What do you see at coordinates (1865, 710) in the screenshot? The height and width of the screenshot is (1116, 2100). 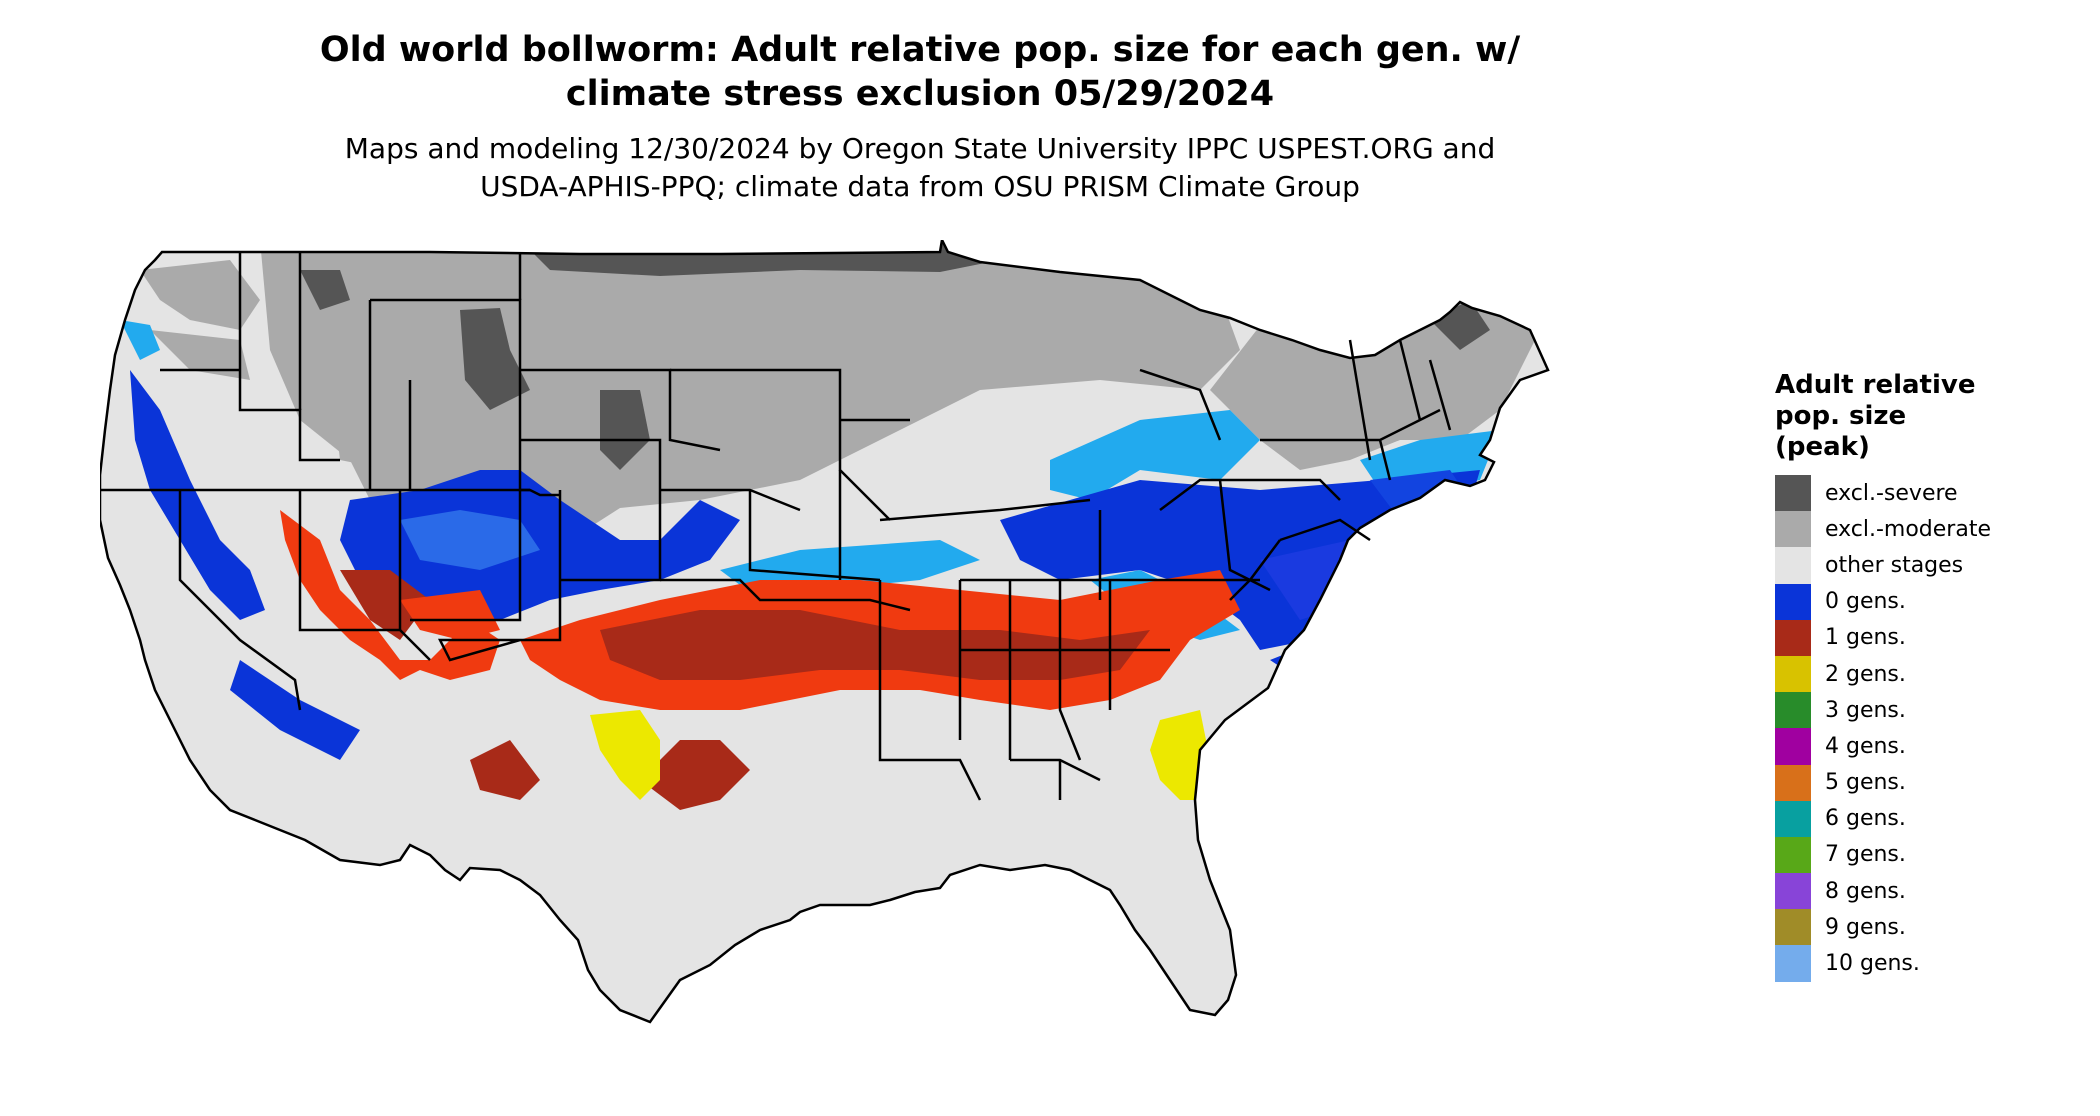 I see `legend-label: 3 gens.` at bounding box center [1865, 710].